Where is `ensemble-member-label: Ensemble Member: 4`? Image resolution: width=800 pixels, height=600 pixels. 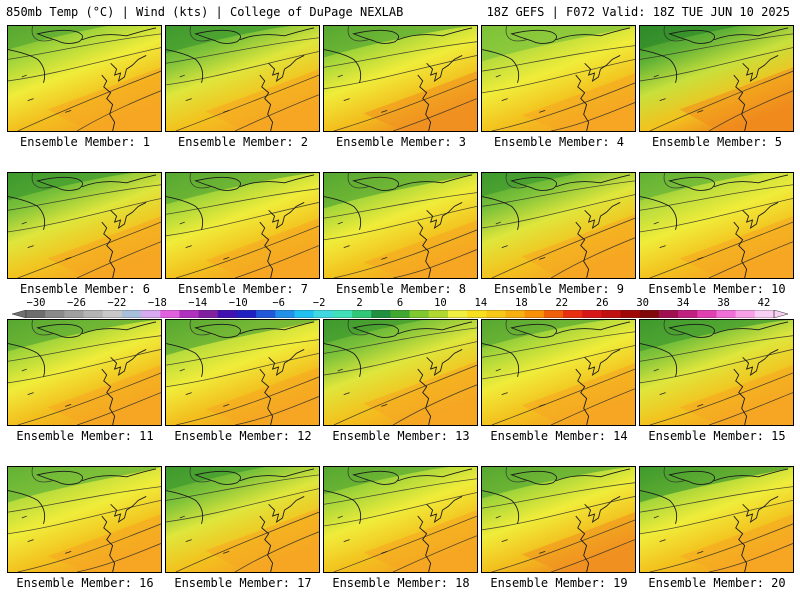 ensemble-member-label: Ensemble Member: 4 is located at coordinates (559, 142).